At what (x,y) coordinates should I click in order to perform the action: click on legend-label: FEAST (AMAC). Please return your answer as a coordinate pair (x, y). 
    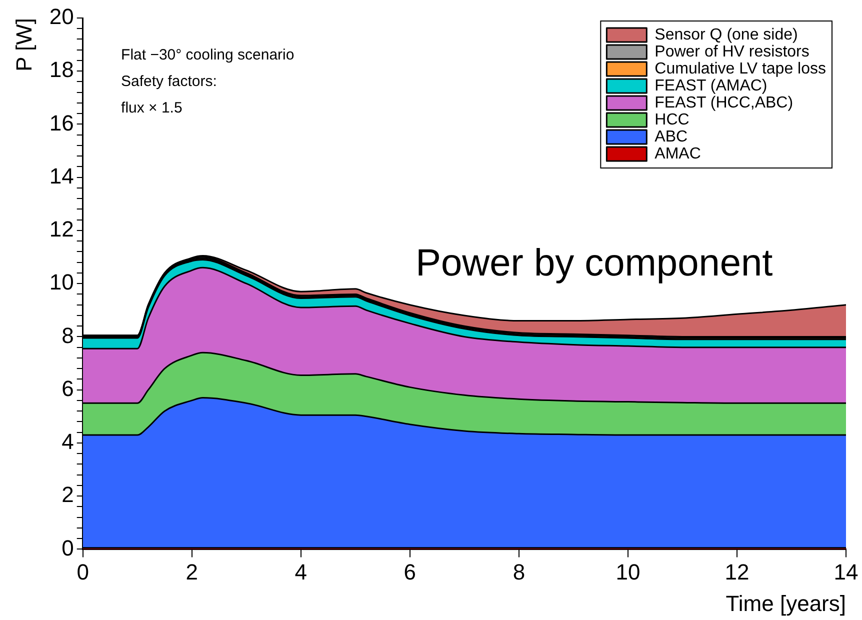
    Looking at the image, I should click on (711, 85).